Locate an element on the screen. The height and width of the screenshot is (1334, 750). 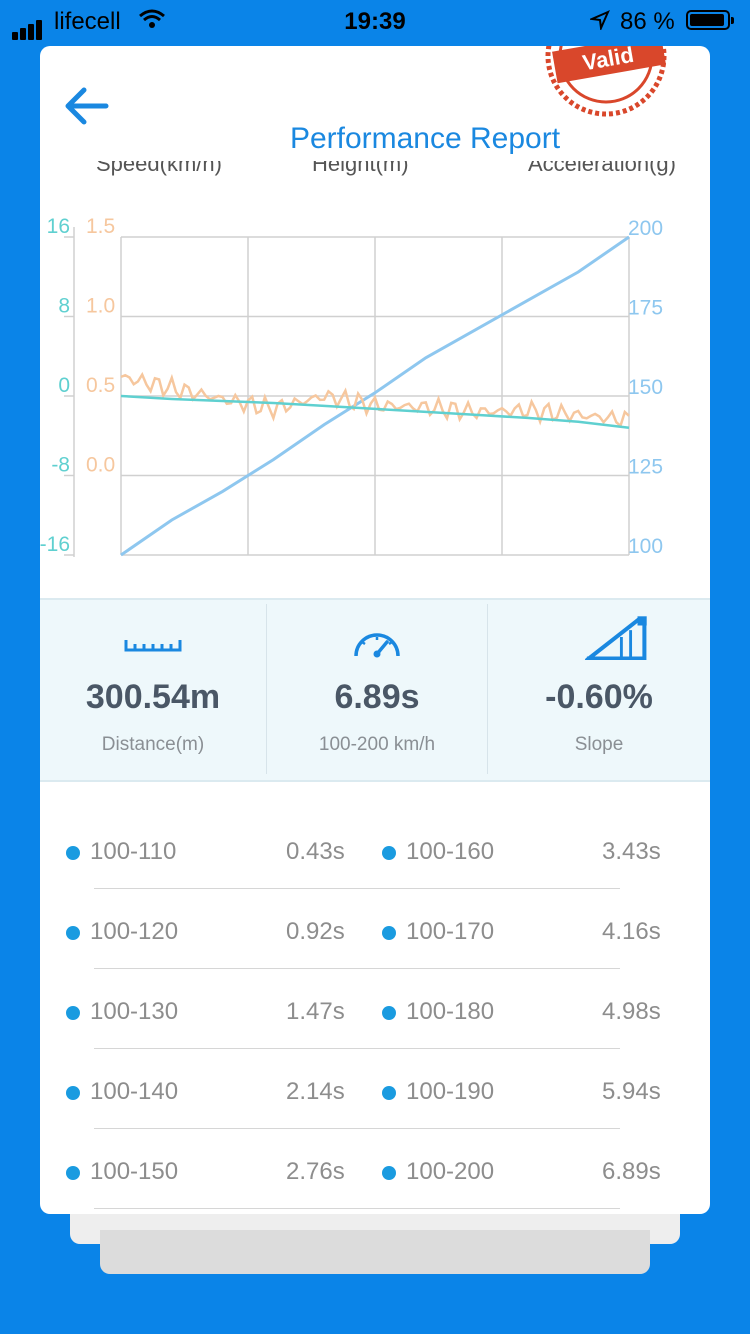
height-tick-label: 0.5 is located at coordinates (100, 385).